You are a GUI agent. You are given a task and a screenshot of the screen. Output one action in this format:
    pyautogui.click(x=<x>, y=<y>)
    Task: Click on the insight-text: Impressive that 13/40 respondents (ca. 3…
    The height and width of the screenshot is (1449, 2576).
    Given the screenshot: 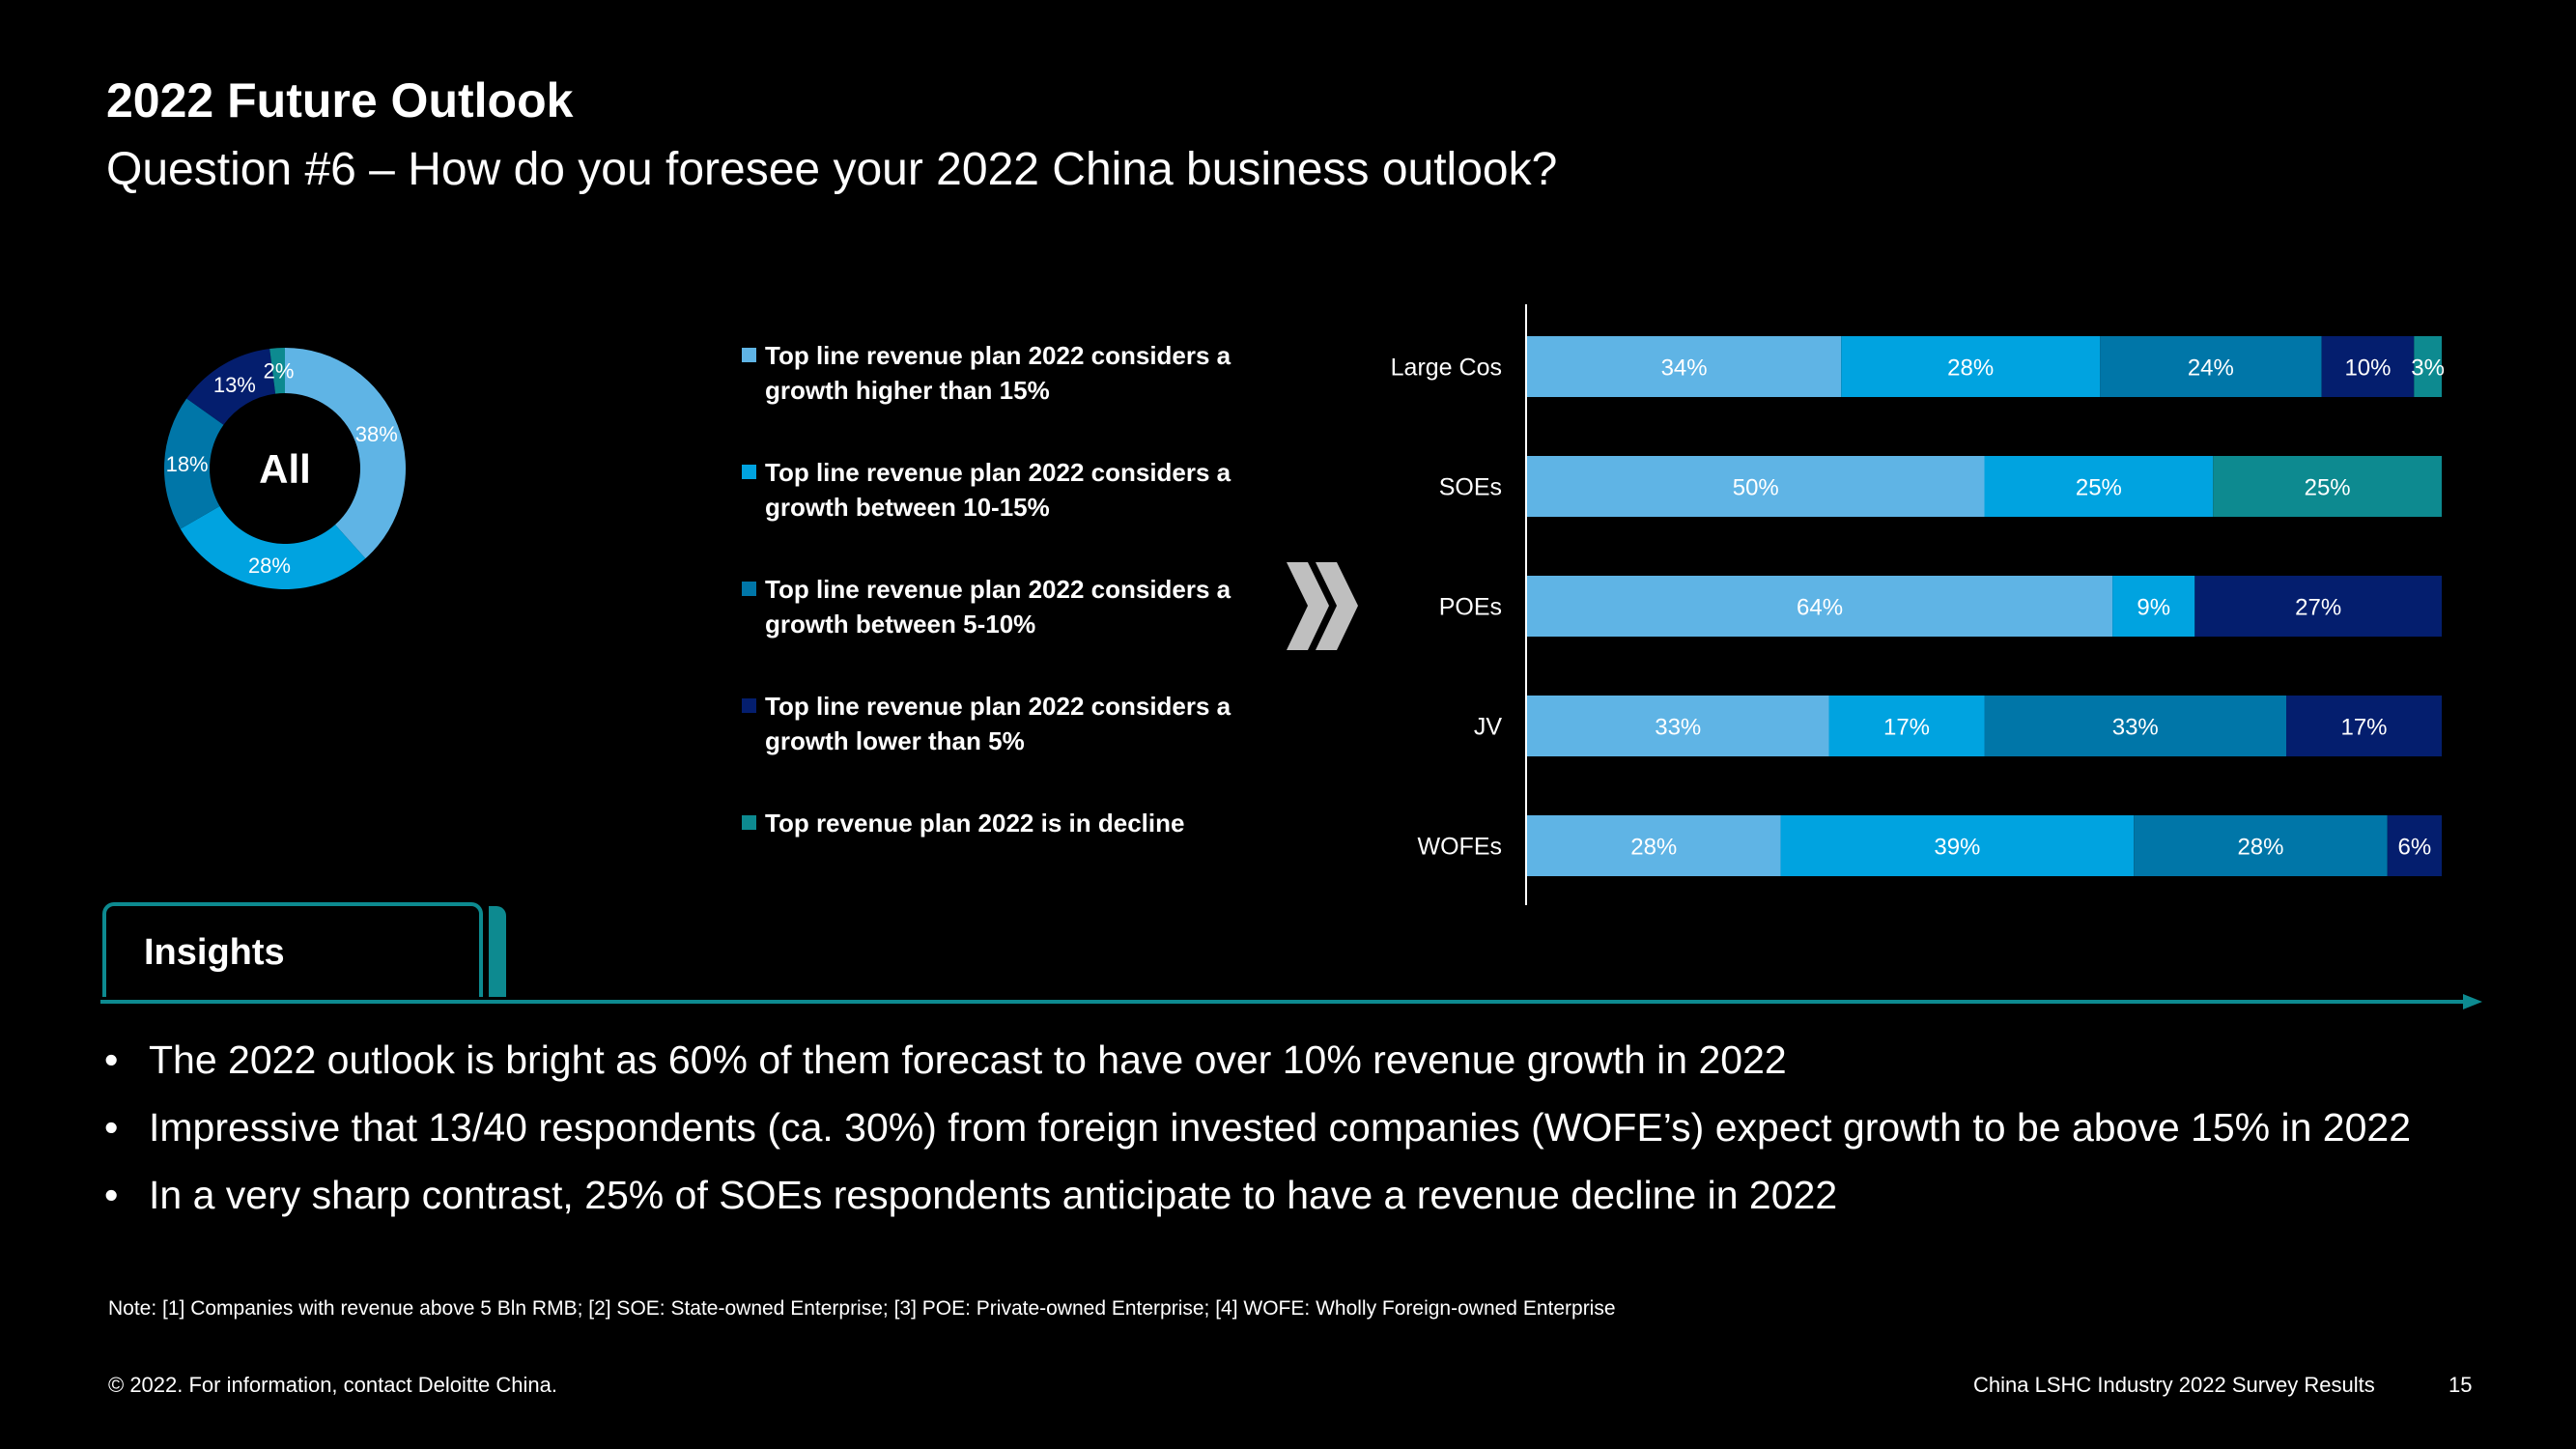 What is the action you would take?
    pyautogui.click(x=1280, y=1127)
    